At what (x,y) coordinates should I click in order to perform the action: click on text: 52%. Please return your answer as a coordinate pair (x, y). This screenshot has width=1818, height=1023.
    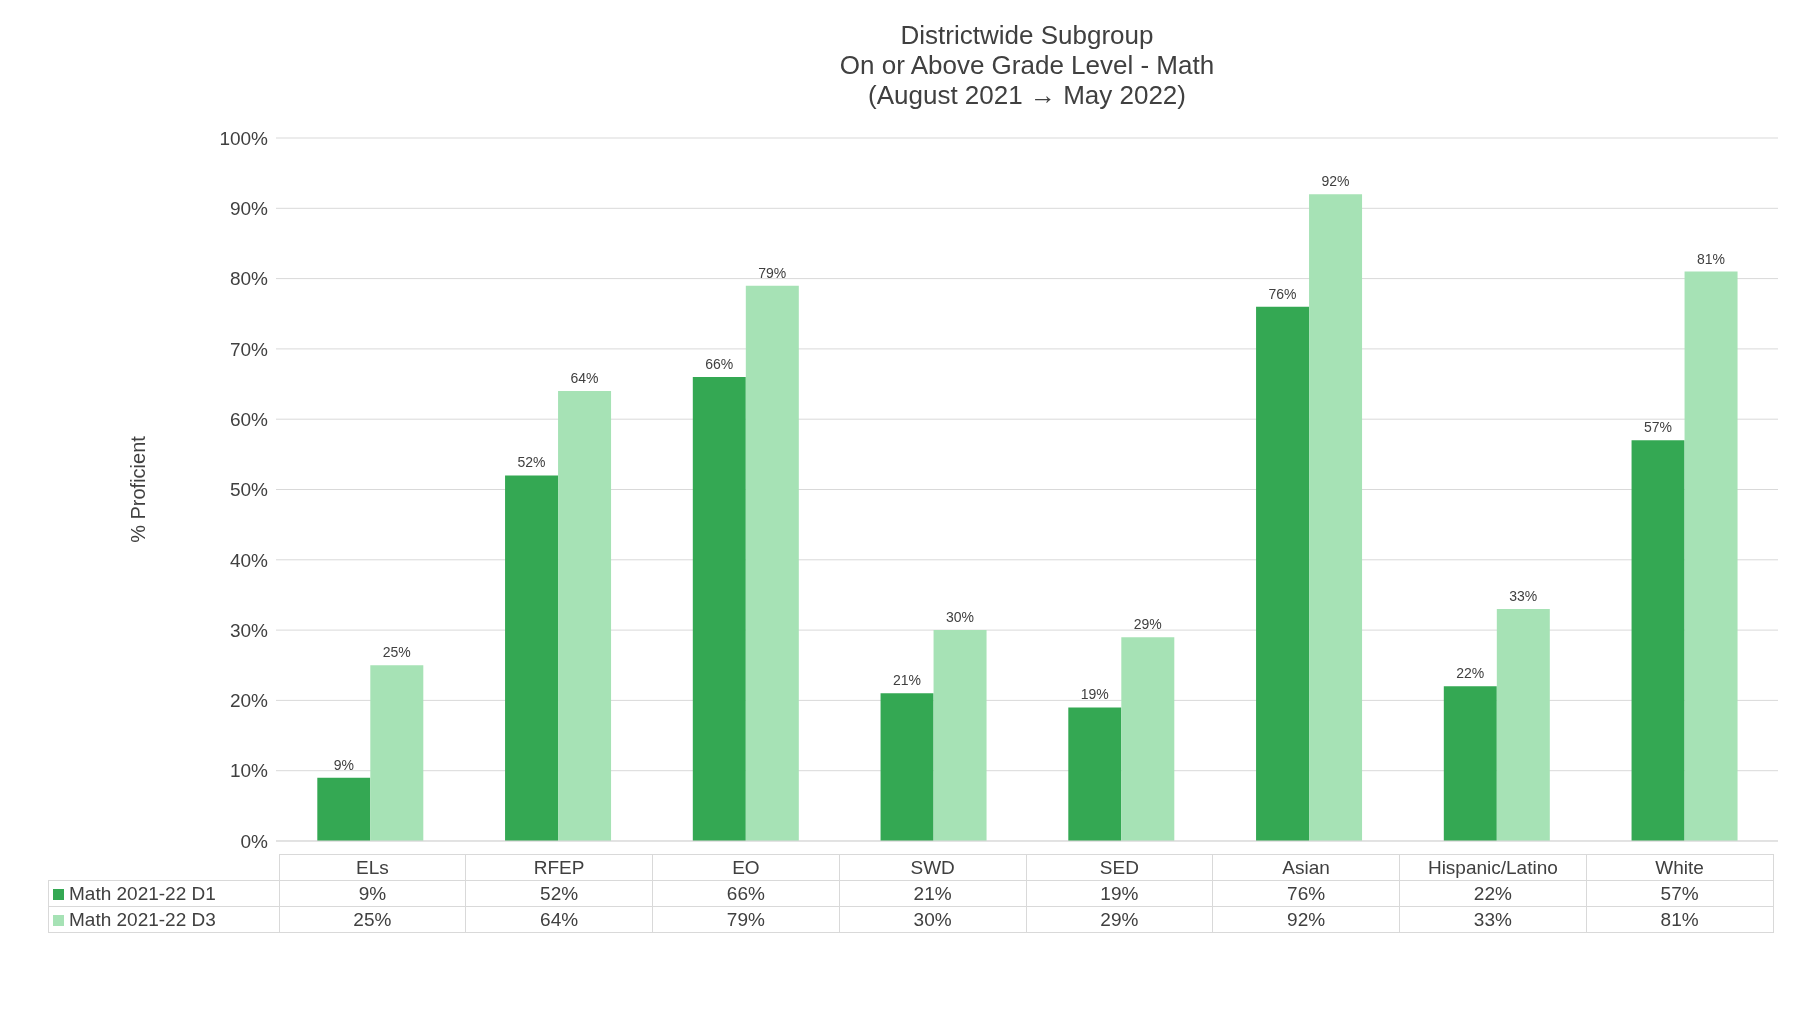
    Looking at the image, I should click on (531, 462).